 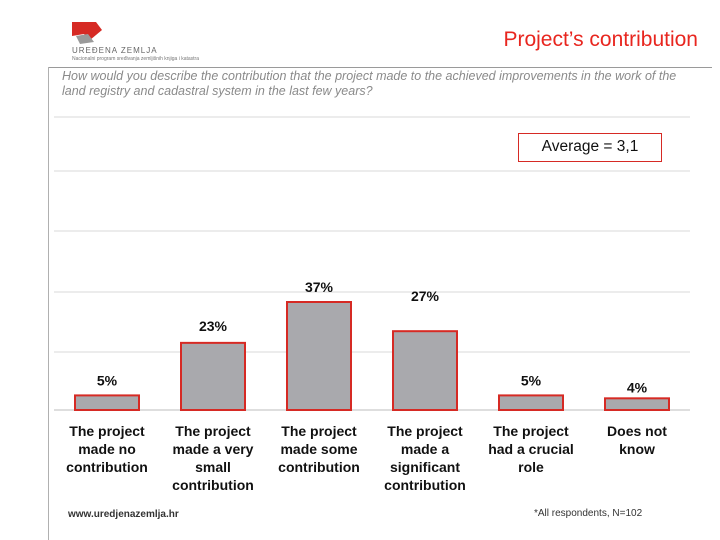 I want to click on header-divider, so click(x=380, y=67).